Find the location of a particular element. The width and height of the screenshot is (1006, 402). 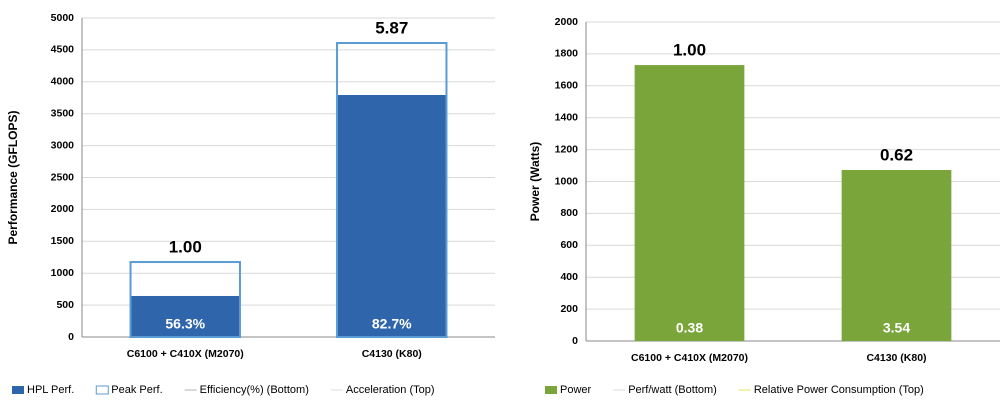

legend-item: Relative Power Consumption (Top) is located at coordinates (831, 390).